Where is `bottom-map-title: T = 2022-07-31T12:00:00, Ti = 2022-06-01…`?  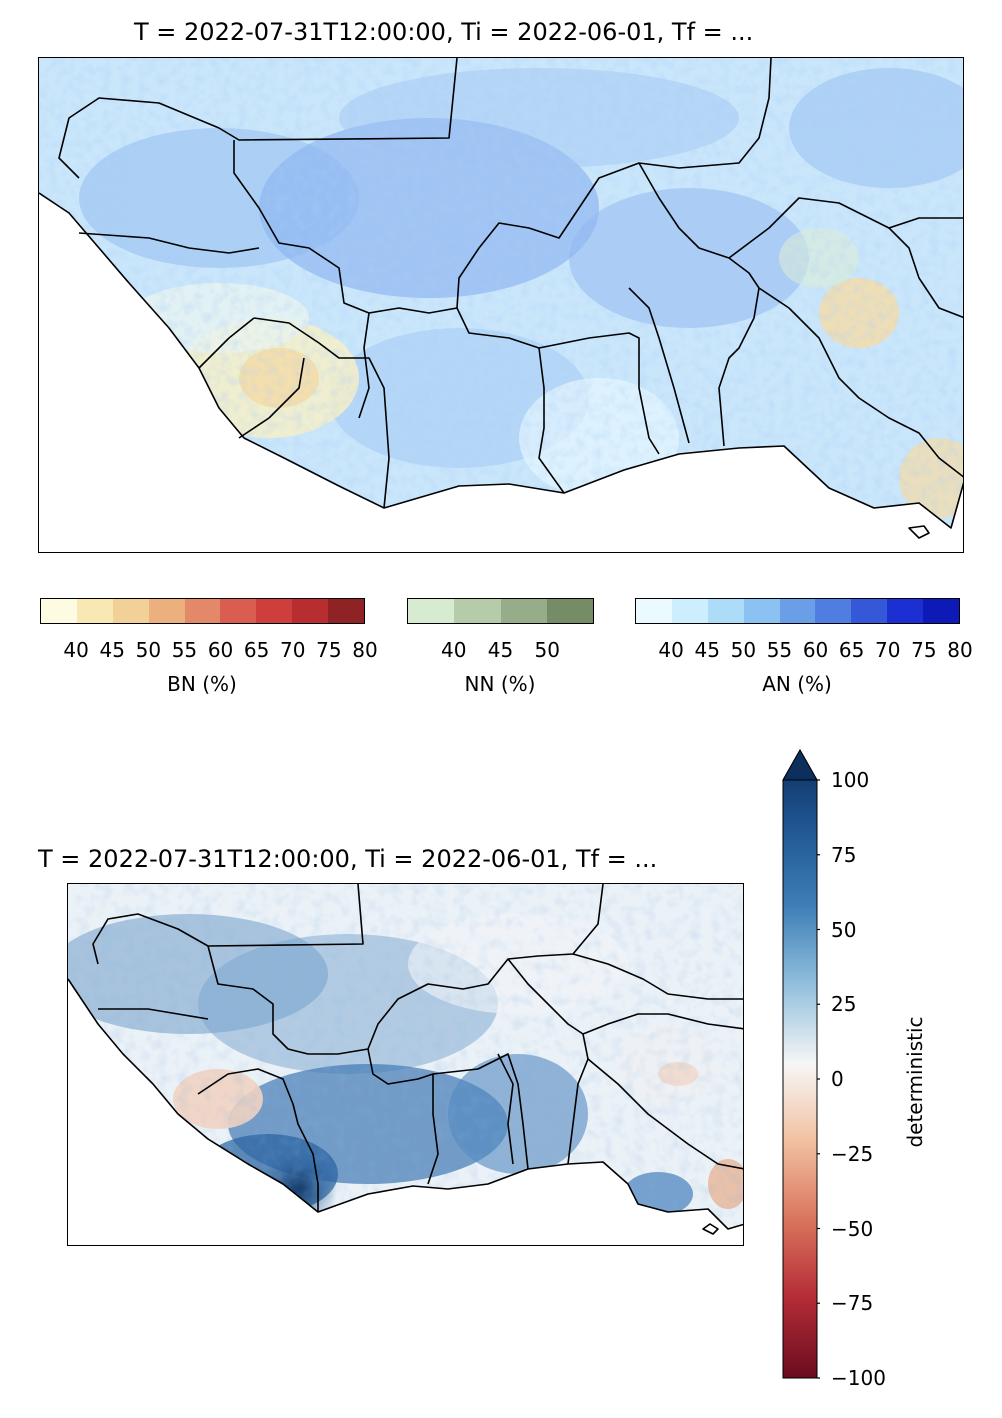
bottom-map-title: T = 2022-07-31T12:00:00, Ti = 2022-06-01… is located at coordinates (348, 859).